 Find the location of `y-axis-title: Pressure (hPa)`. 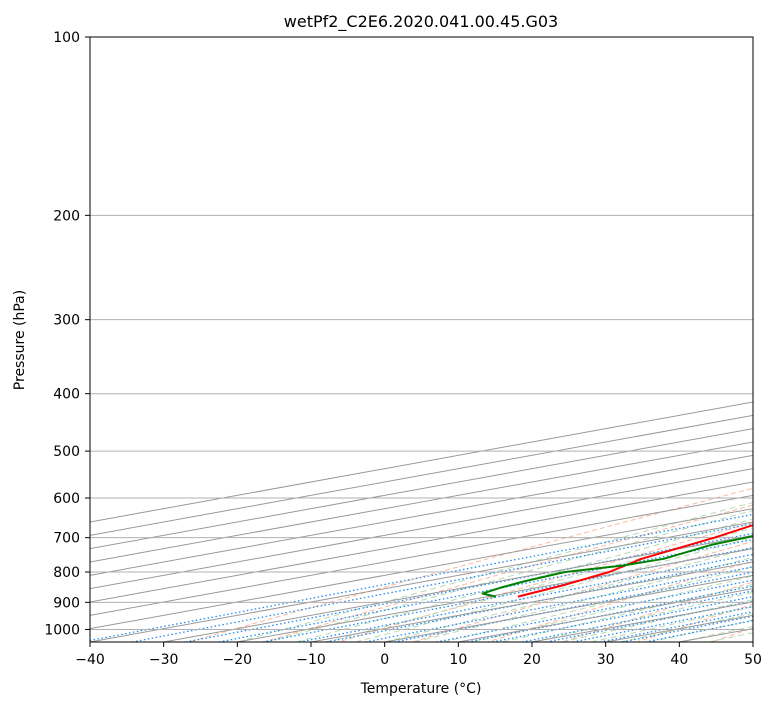

y-axis-title: Pressure (hPa) is located at coordinates (20, 340).